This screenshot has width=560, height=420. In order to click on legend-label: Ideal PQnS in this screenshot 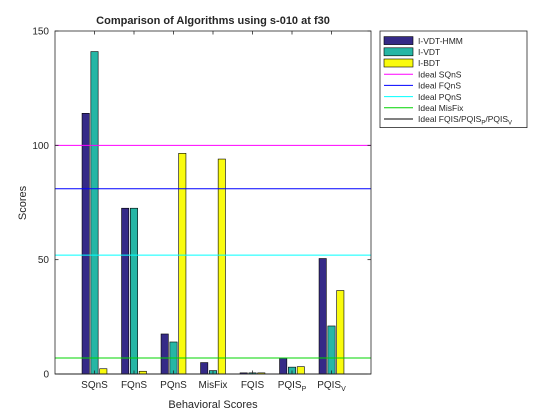, I will do `click(440, 97)`.